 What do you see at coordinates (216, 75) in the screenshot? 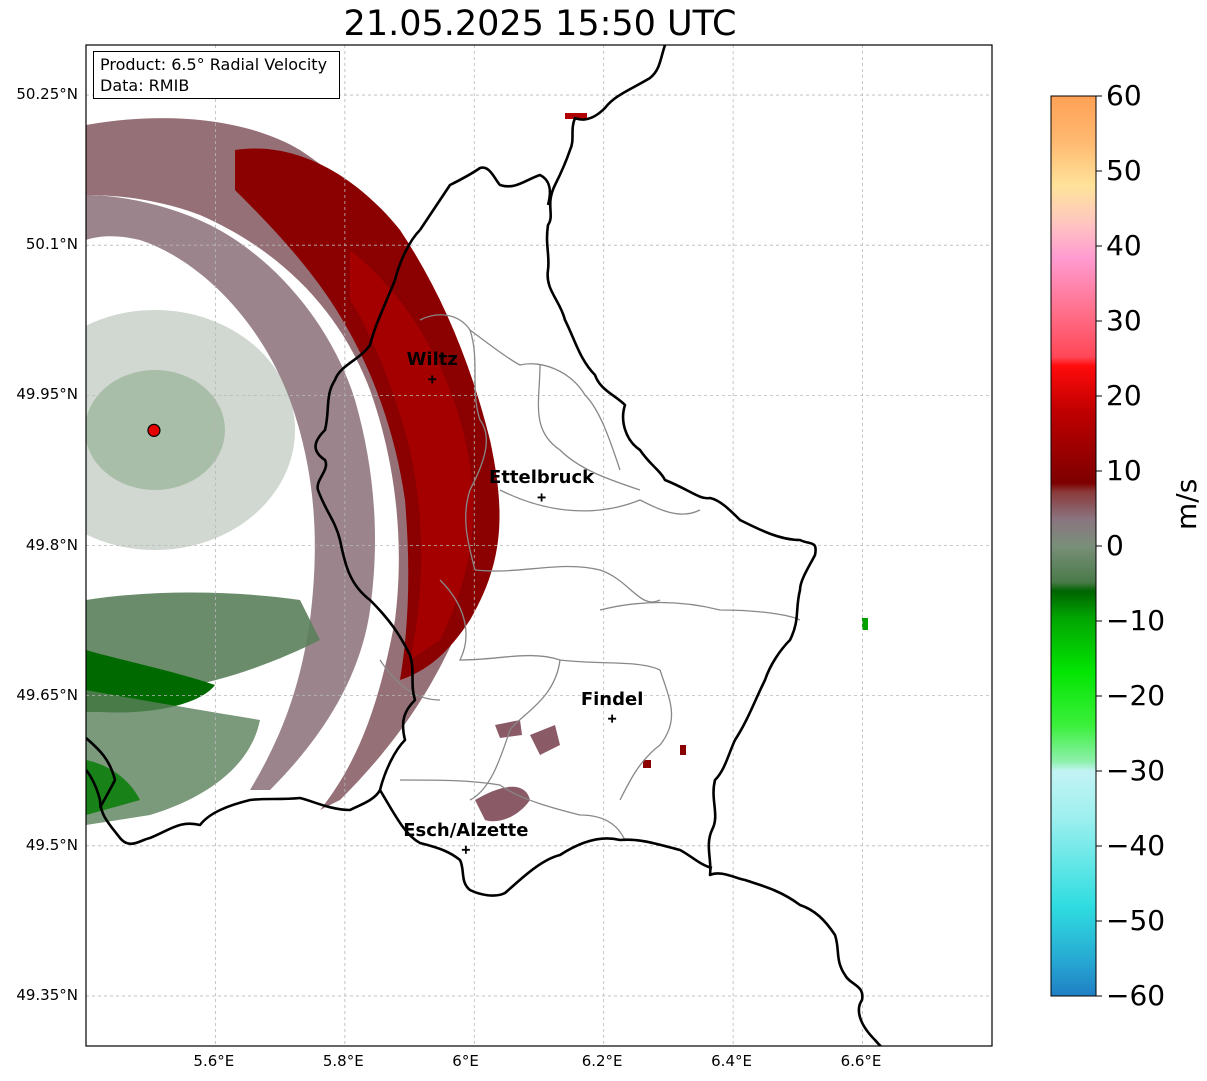
I see `product-info-box: Product: 6.5° Radial Velocity Data: RMIB` at bounding box center [216, 75].